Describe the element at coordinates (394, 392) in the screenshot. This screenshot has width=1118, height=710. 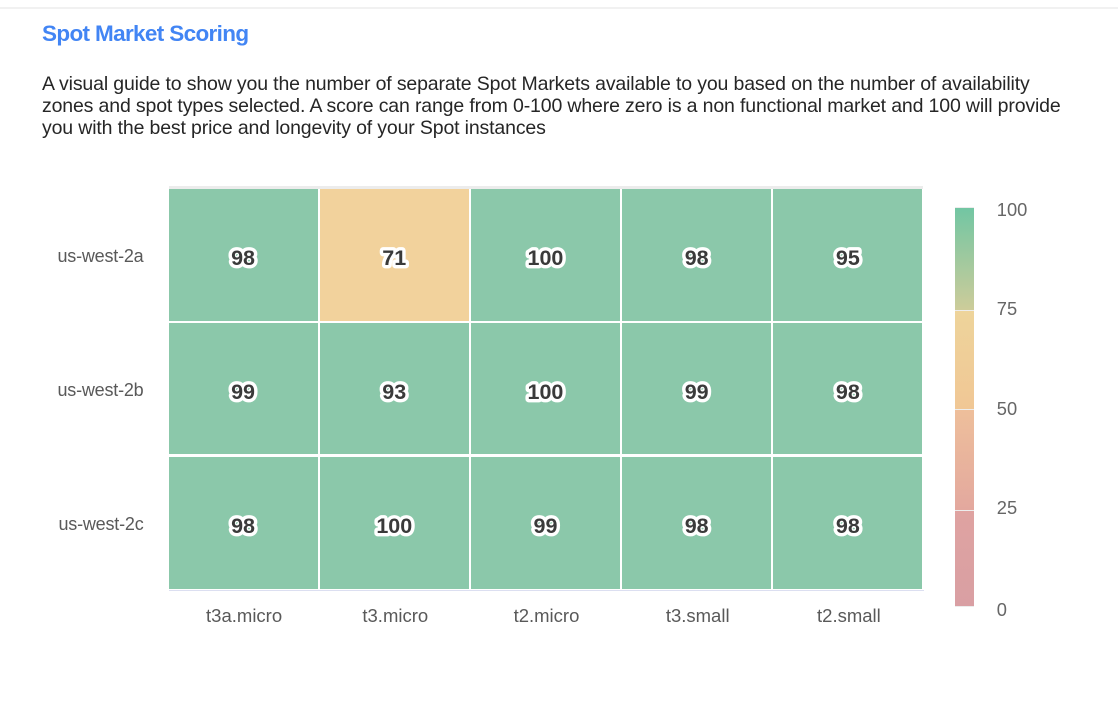
I see `svg-text: 93` at that location.